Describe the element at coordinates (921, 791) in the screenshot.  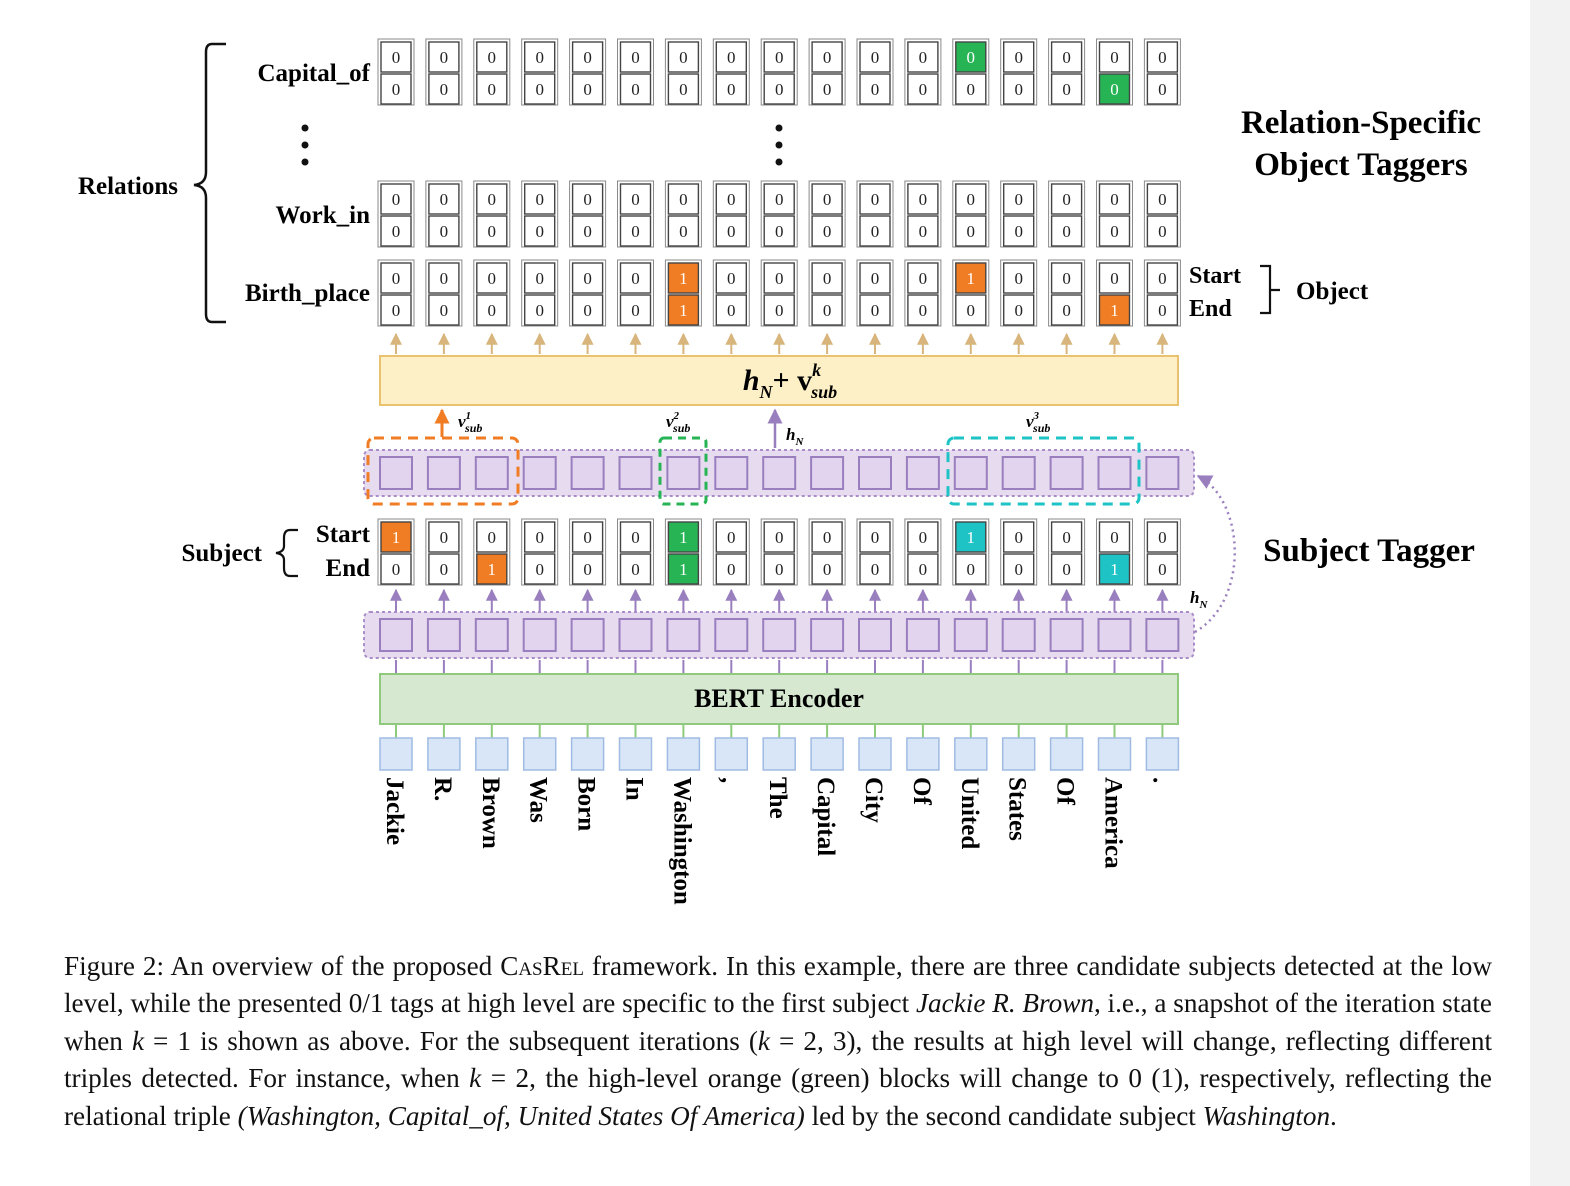
I see `token-word: Of` at that location.